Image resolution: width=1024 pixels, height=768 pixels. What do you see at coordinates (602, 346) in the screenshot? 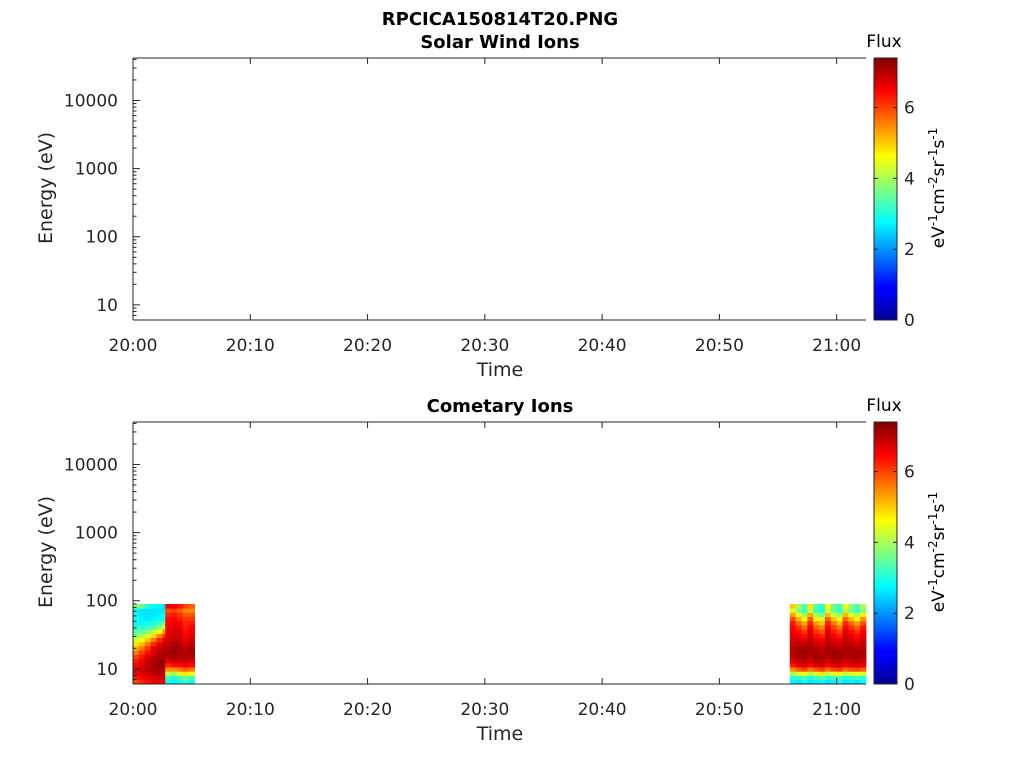
I see `x-tick-label: 20:40` at bounding box center [602, 346].